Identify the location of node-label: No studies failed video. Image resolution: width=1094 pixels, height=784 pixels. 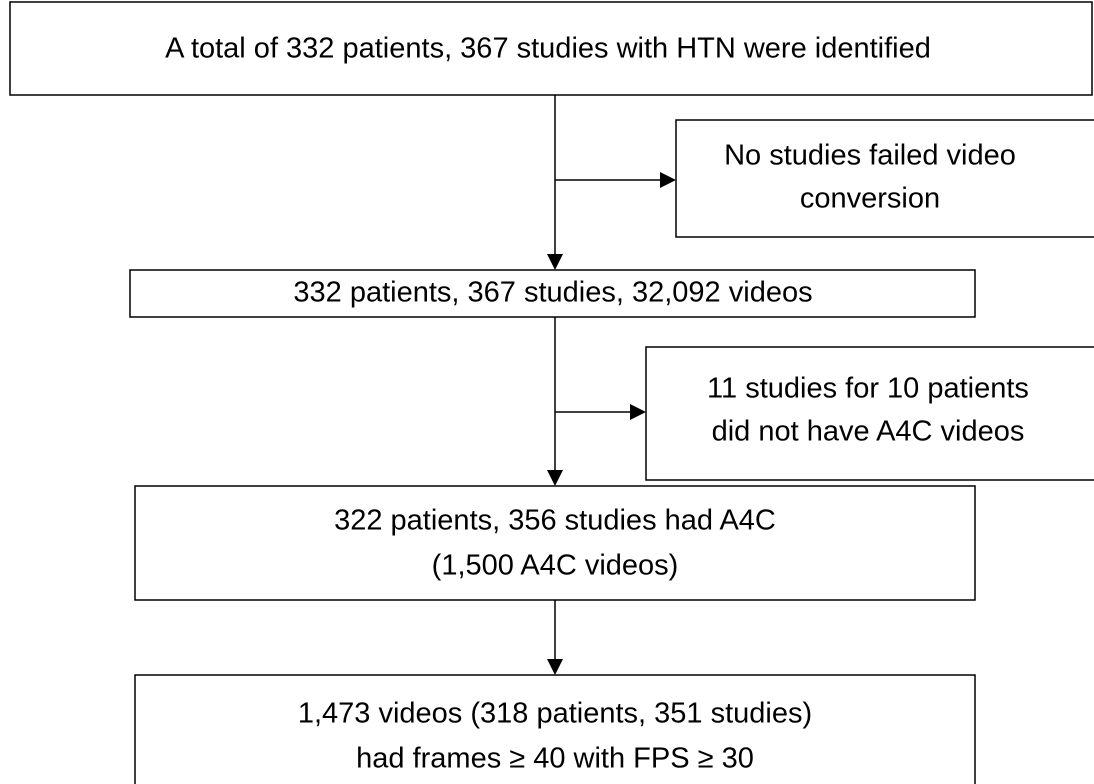
(870, 156).